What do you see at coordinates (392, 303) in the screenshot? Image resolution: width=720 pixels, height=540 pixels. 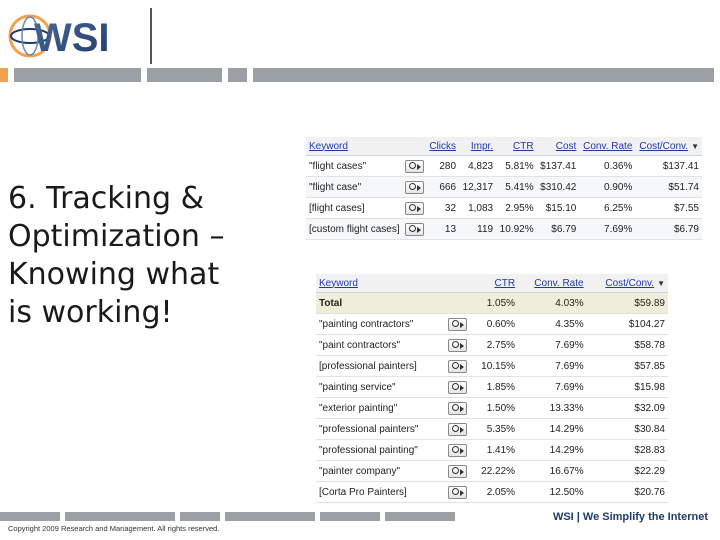 I see `total-label: Total` at bounding box center [392, 303].